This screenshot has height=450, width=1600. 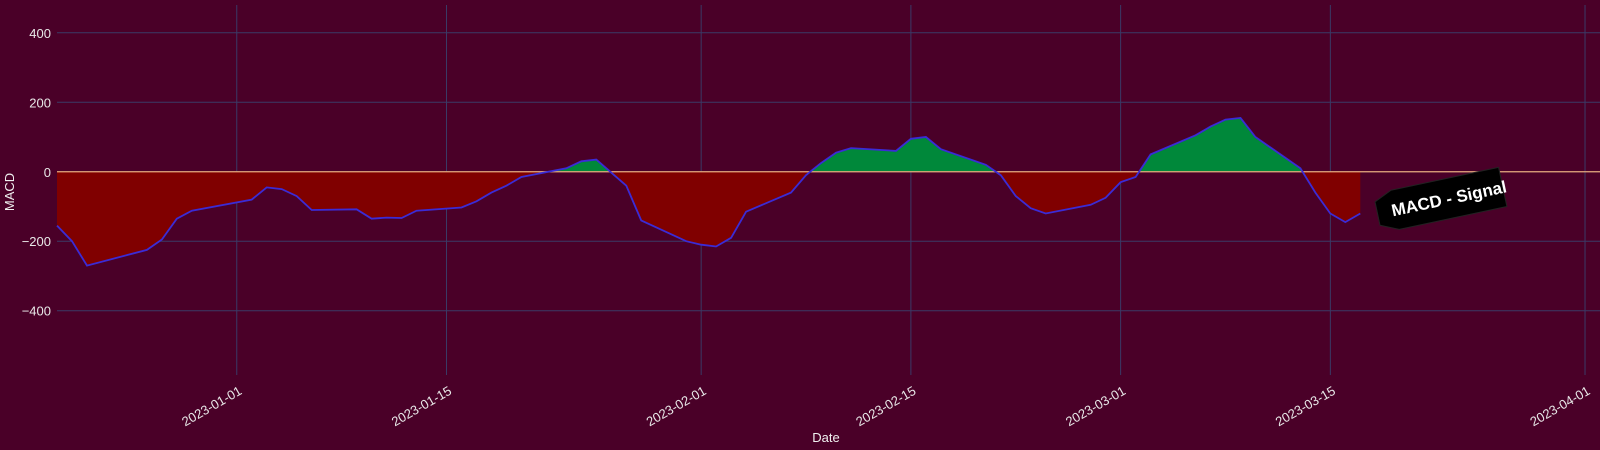 I want to click on y-tick-label: 400, so click(x=40, y=33).